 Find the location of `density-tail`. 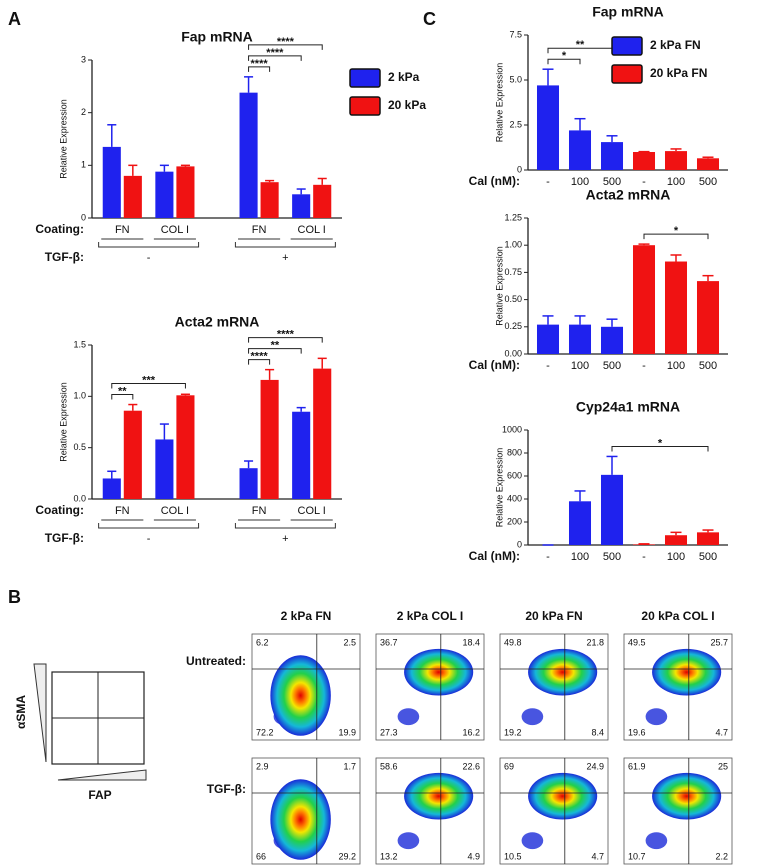

density-tail is located at coordinates (408, 717).